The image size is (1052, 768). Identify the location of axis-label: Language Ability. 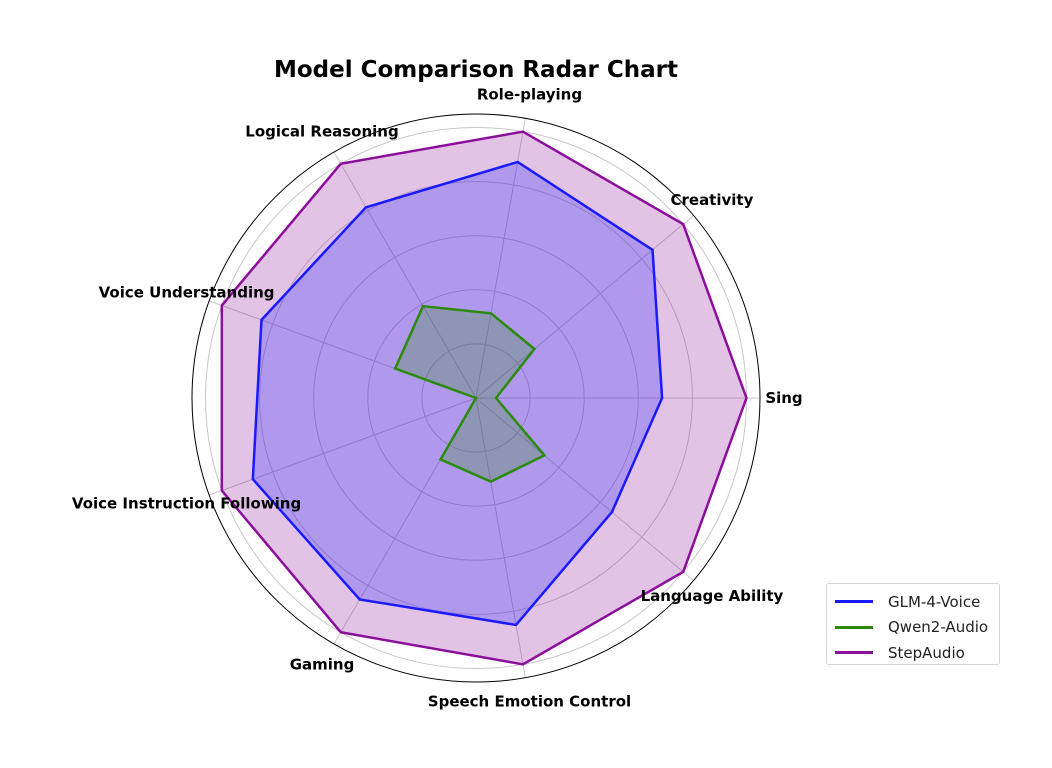
(712, 596).